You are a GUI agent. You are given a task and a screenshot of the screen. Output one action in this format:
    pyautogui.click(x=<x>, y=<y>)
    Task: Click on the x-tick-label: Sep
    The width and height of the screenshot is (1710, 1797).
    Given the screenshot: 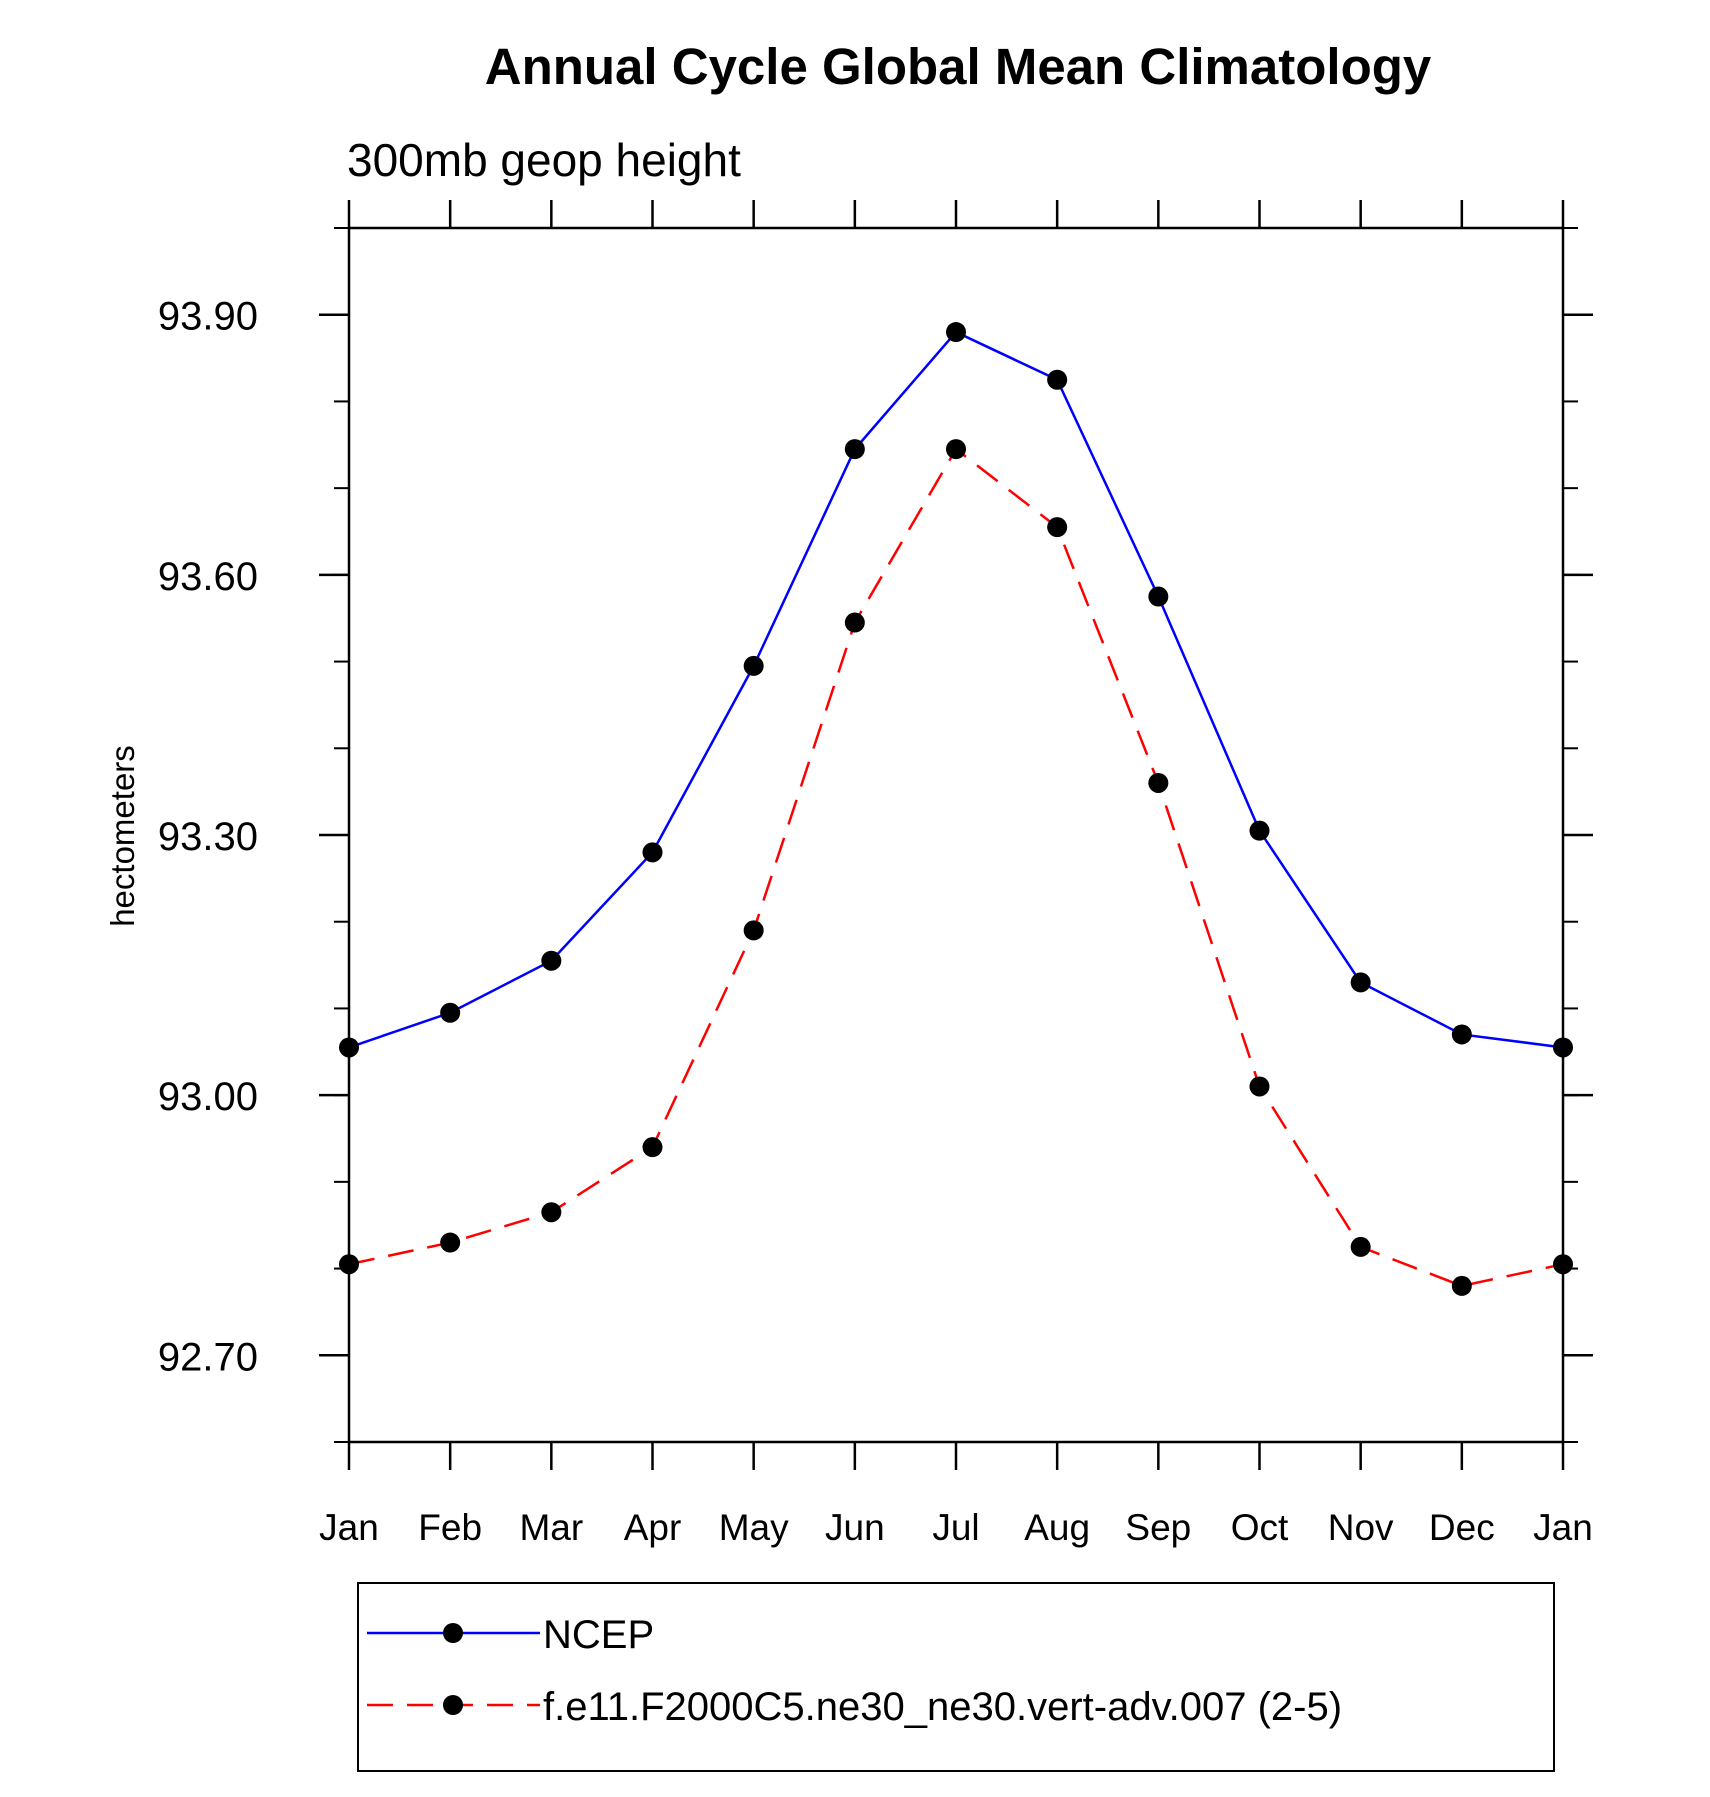 What is the action you would take?
    pyautogui.click(x=1158, y=1527)
    